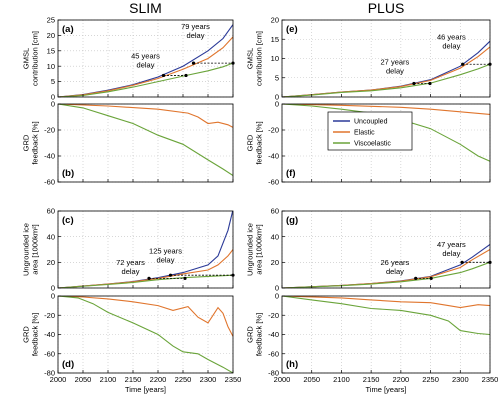 The width and height of the screenshot is (500, 404). Describe the element at coordinates (275, 236) in the screenshot. I see `y-tick-label: 40` at that location.